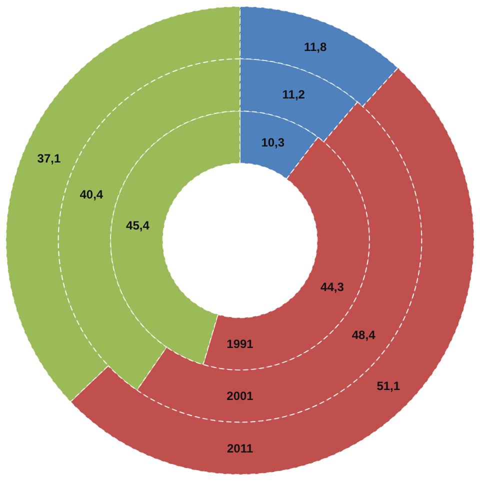  I want to click on data-label: 11,2, so click(294, 94).